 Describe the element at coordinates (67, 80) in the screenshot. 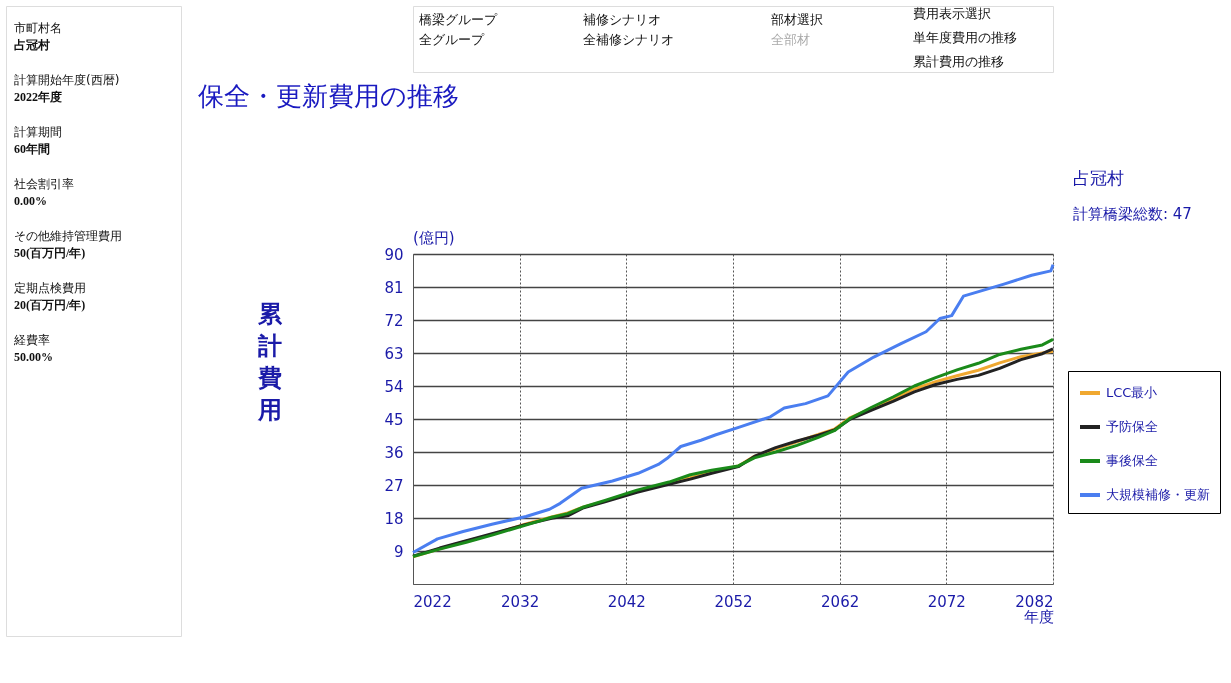

I see `text: 計算開始年度(西暦)` at that location.